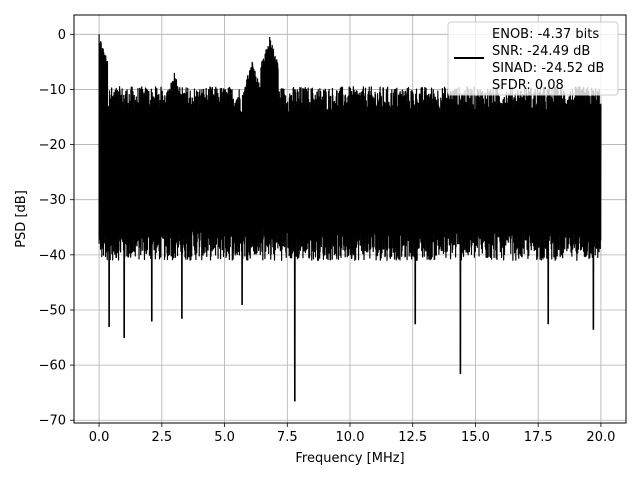  Describe the element at coordinates (548, 68) in the screenshot. I see `legend-line-sinad: SINAD: -24.52 dB` at that location.